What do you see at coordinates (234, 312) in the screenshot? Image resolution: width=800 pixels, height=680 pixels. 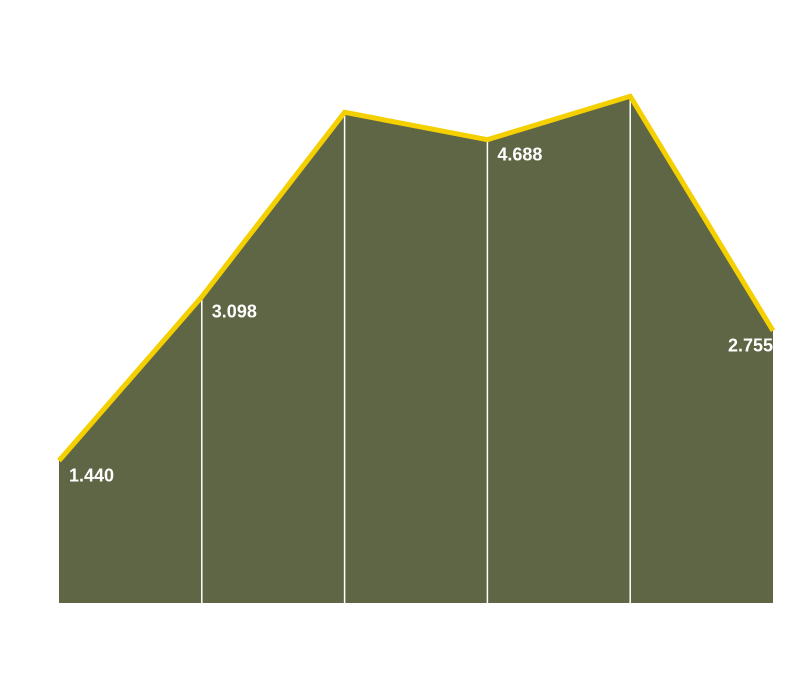 I see `data-label: 3.098` at bounding box center [234, 312].